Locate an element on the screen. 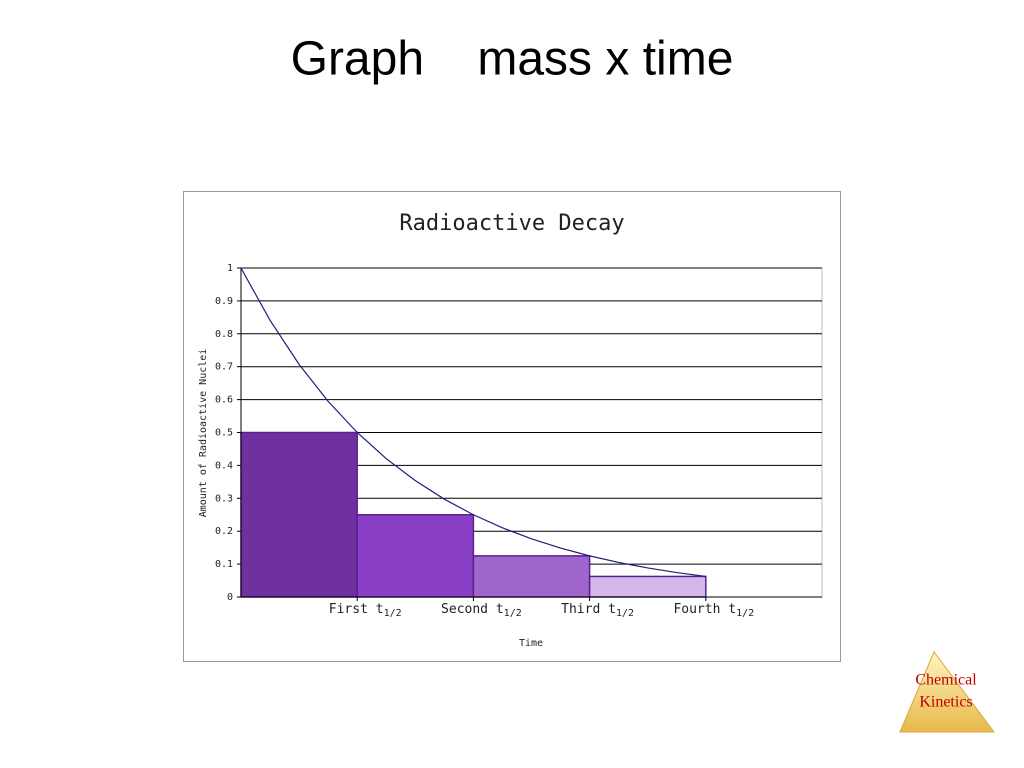 The image size is (1024, 768). x-tick-label: First t1/2 is located at coordinates (365, 611).